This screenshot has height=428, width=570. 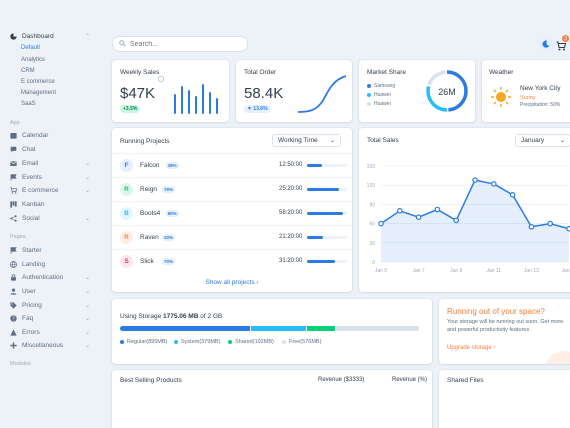 I want to click on y-tick-label: 90, so click(x=372, y=205).